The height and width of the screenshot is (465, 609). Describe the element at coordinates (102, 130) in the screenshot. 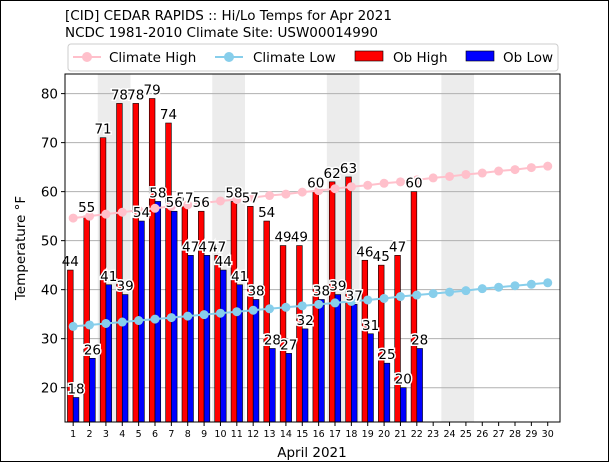

I see `ob-high-label: 71` at that location.